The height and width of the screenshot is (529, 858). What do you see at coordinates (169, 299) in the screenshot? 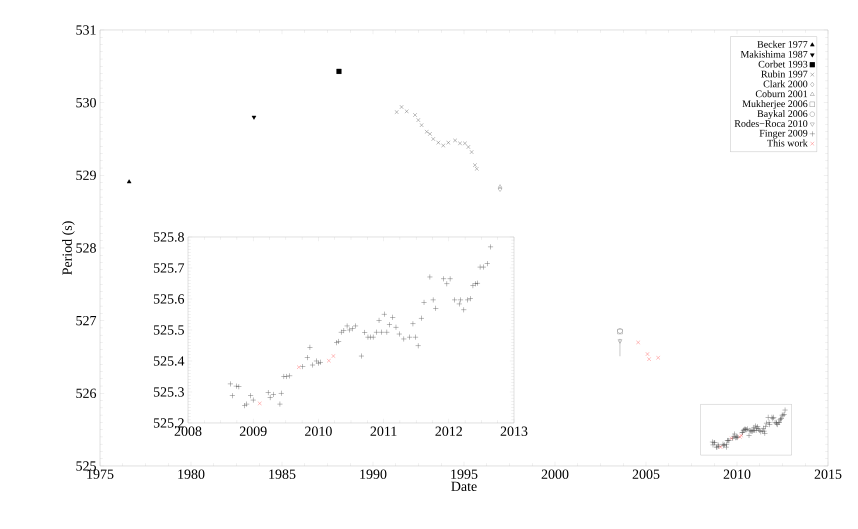
I see `y-tick-label: 525.6` at bounding box center [169, 299].